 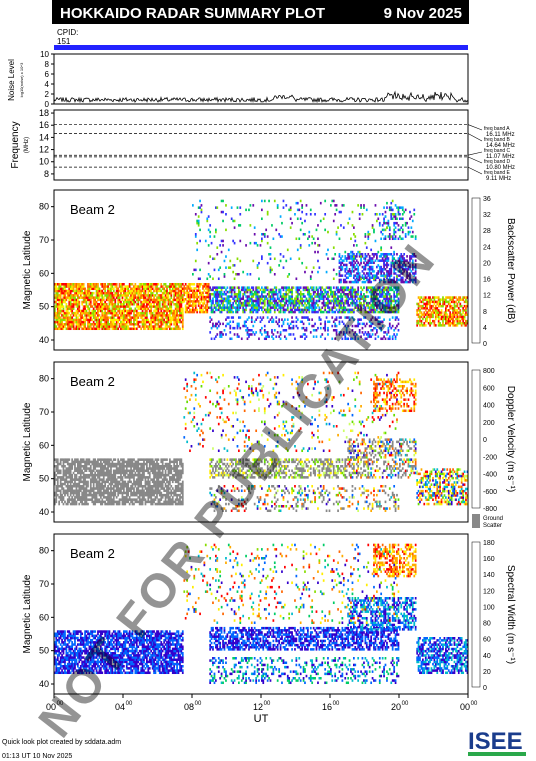 I want to click on frequency-legend-leader, so click(x=475, y=170).